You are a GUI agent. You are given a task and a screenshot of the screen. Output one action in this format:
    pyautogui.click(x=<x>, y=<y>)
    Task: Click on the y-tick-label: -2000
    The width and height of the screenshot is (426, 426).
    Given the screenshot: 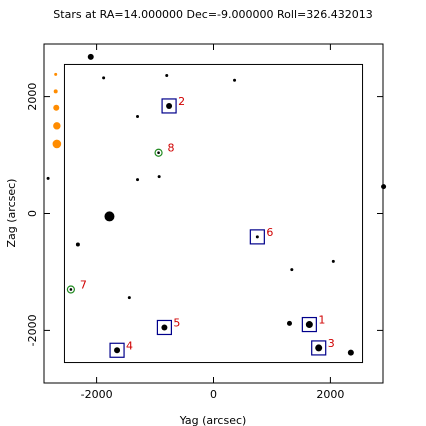 What is the action you would take?
    pyautogui.click(x=32, y=330)
    